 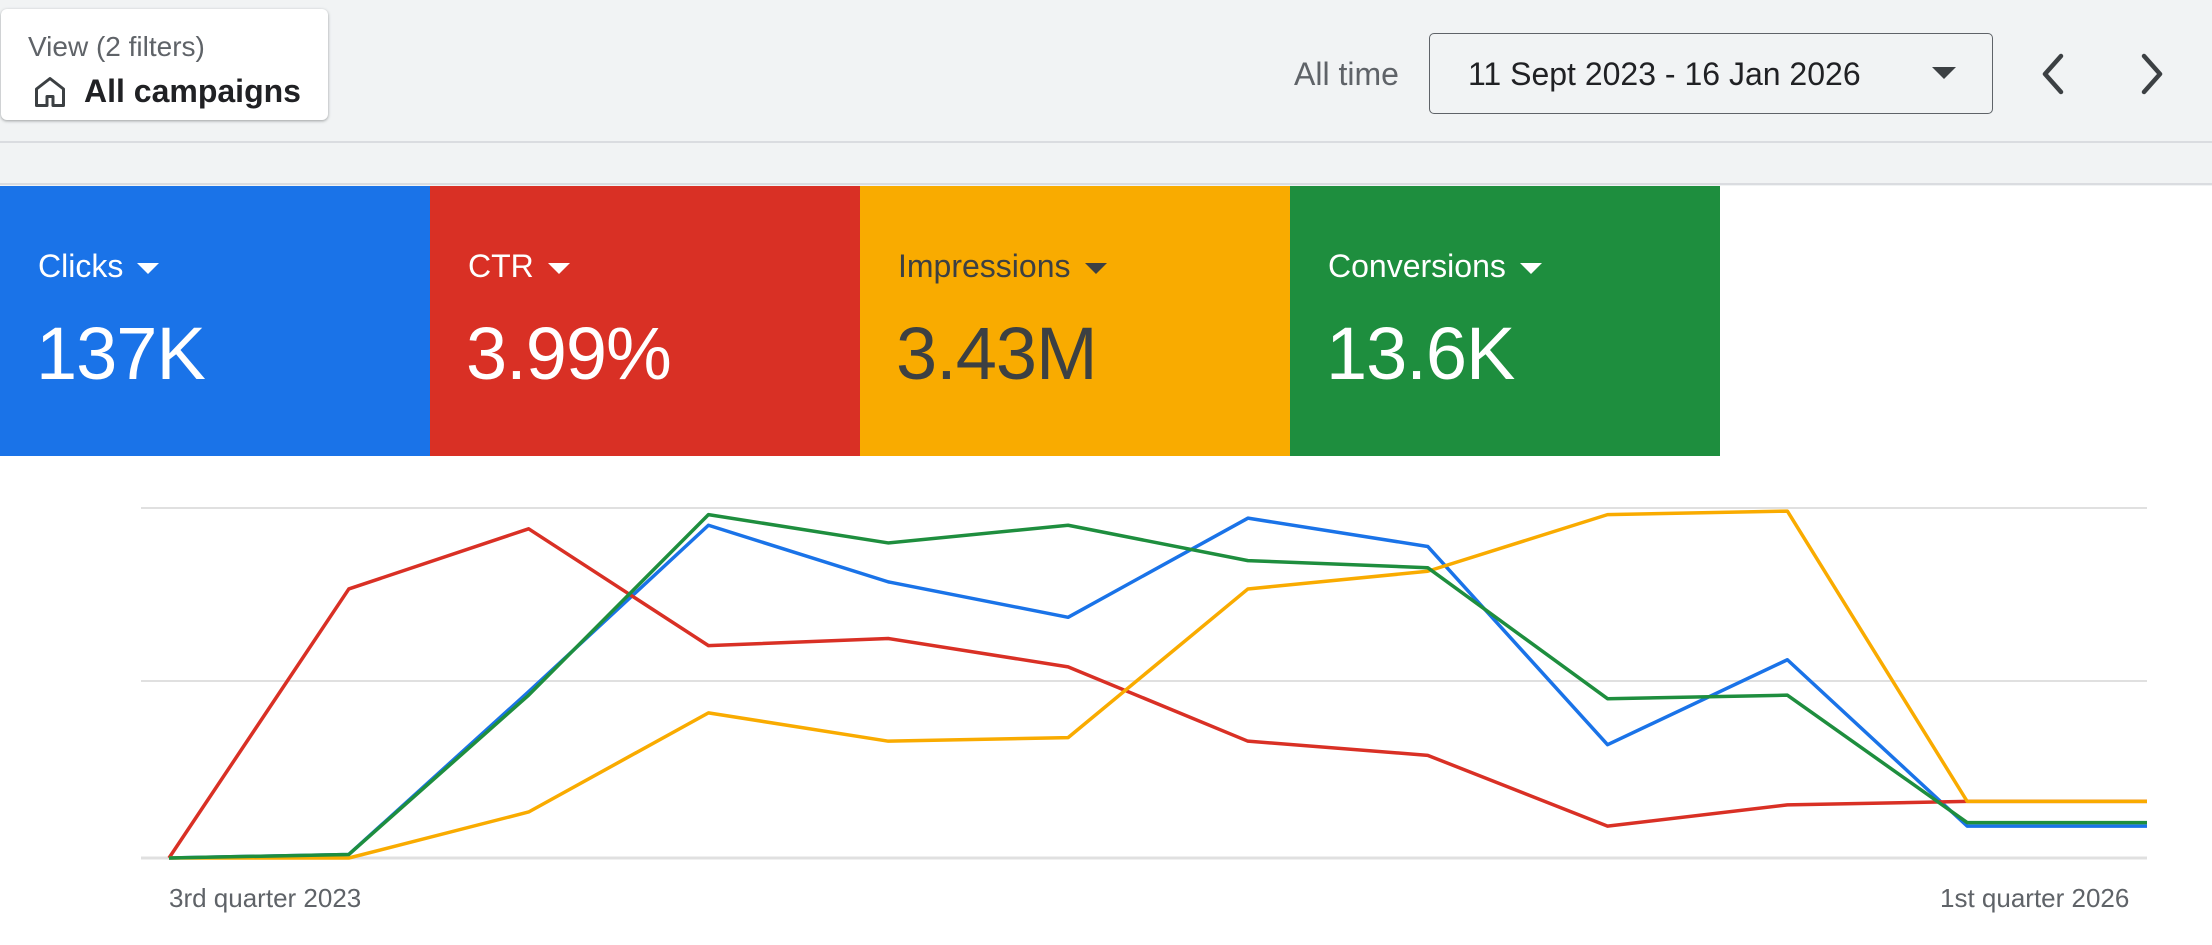 What do you see at coordinates (997, 353) in the screenshot?
I see `metric-value: 3.43M` at bounding box center [997, 353].